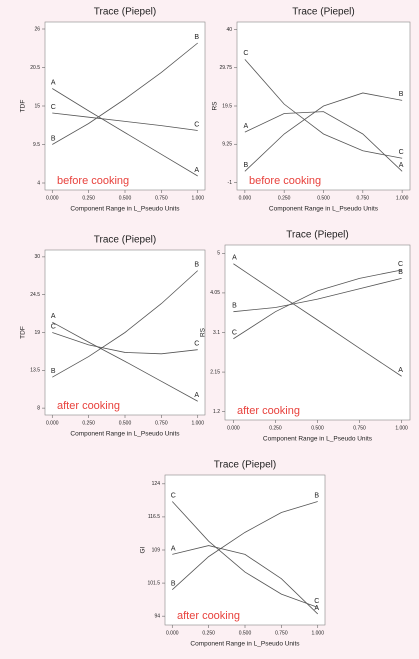  I want to click on y-tick-label: 9.25, so click(227, 145).